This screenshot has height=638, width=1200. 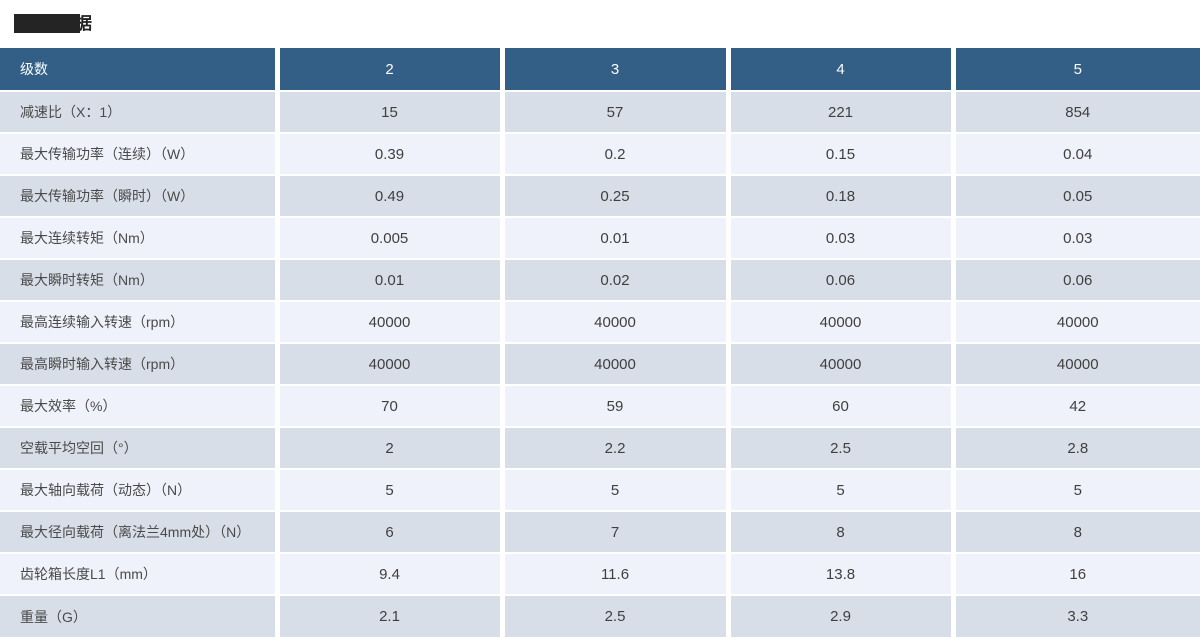 What do you see at coordinates (1076, 154) in the screenshot?
I see `row-value: 0.04` at bounding box center [1076, 154].